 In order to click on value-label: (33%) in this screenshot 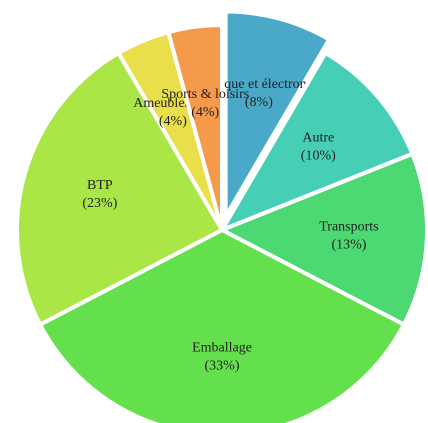, I will do `click(222, 365)`.